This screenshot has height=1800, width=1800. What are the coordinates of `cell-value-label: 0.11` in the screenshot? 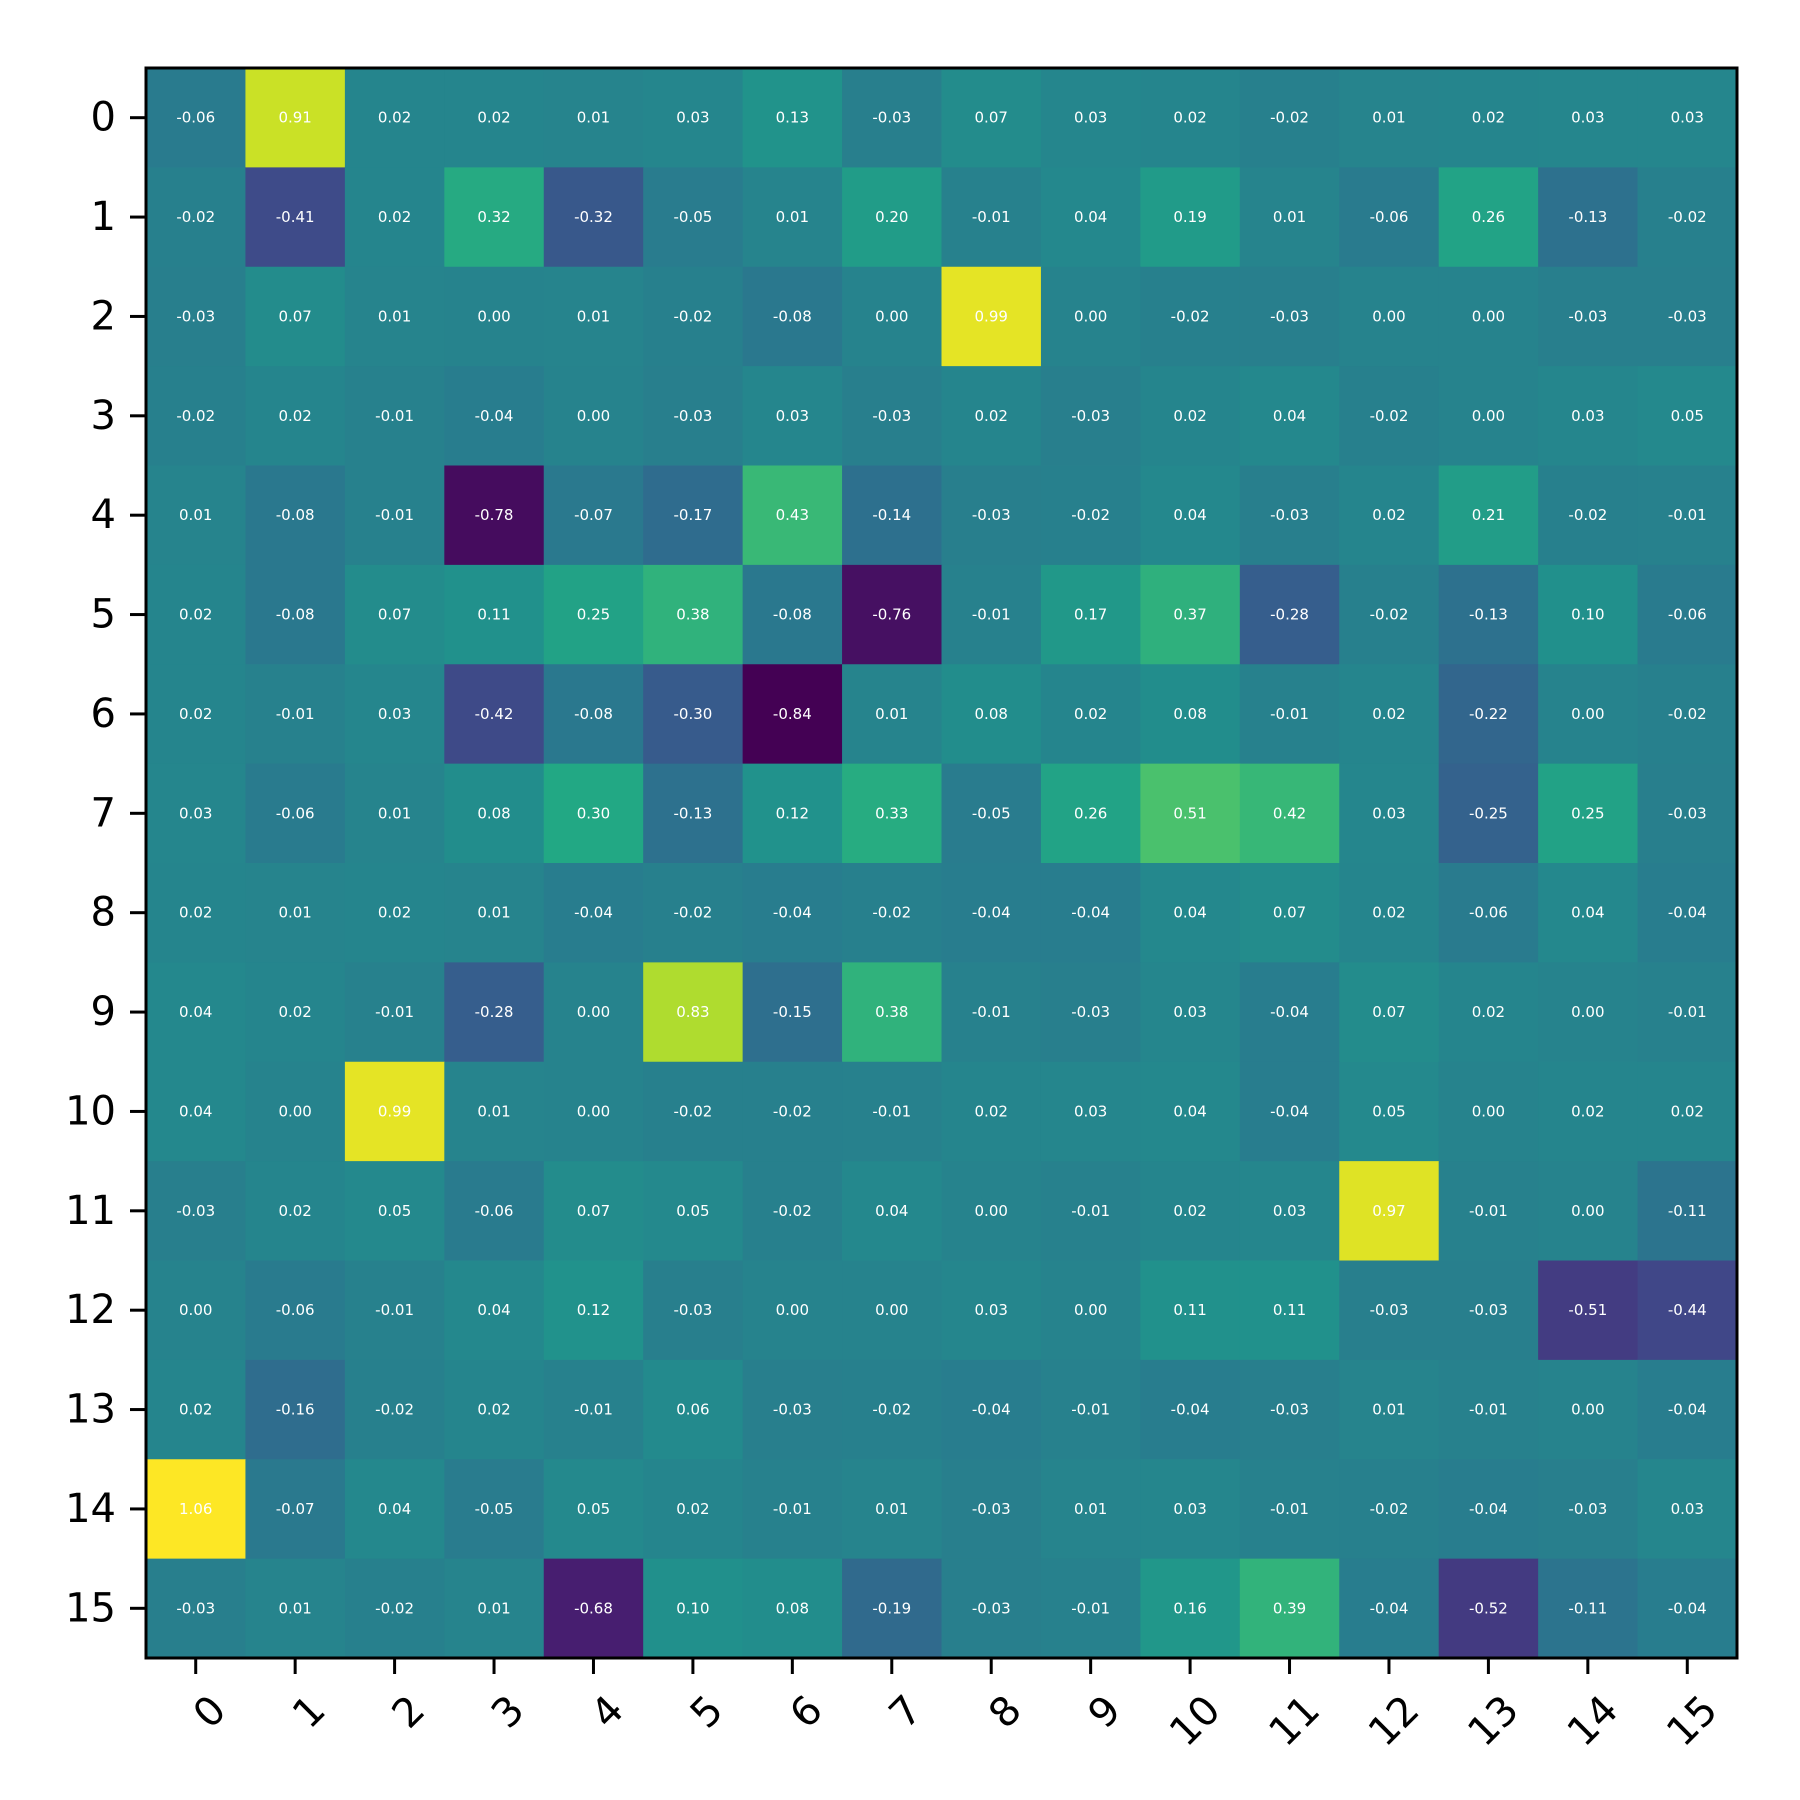 It's located at (1189, 1310).